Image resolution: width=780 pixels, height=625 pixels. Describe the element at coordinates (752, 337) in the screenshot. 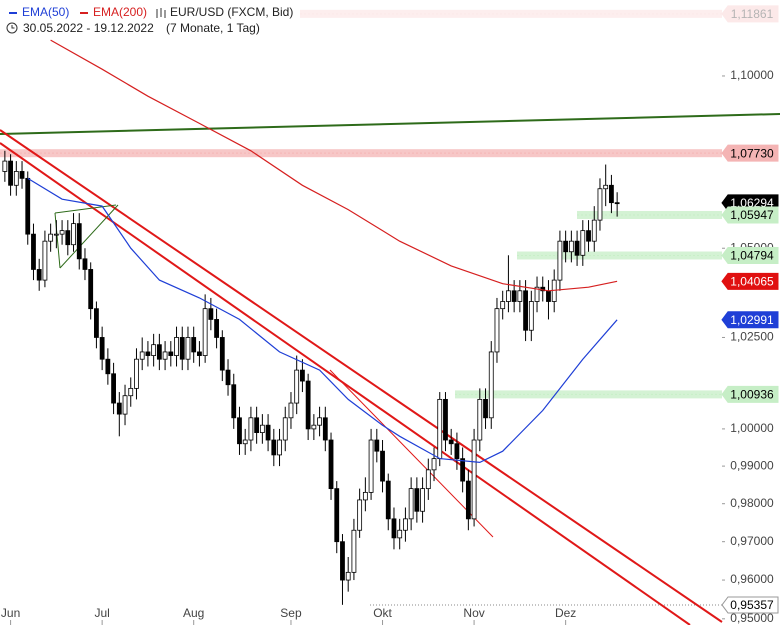

I see `y-tick-label: 1,02500` at that location.